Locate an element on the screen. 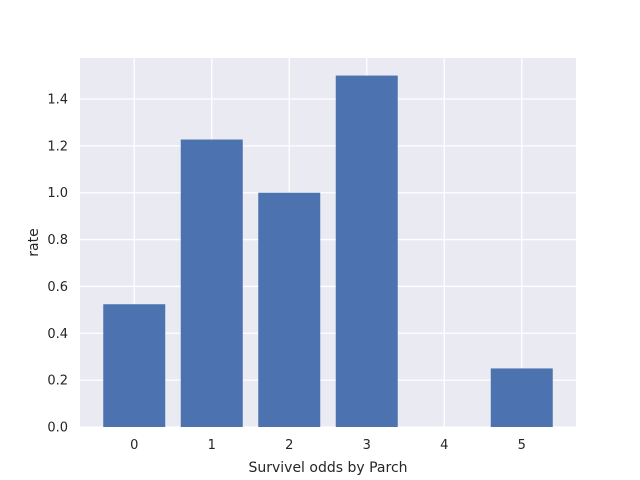 This screenshot has width=640, height=480. y-tick-label: 0.6 is located at coordinates (57, 287).